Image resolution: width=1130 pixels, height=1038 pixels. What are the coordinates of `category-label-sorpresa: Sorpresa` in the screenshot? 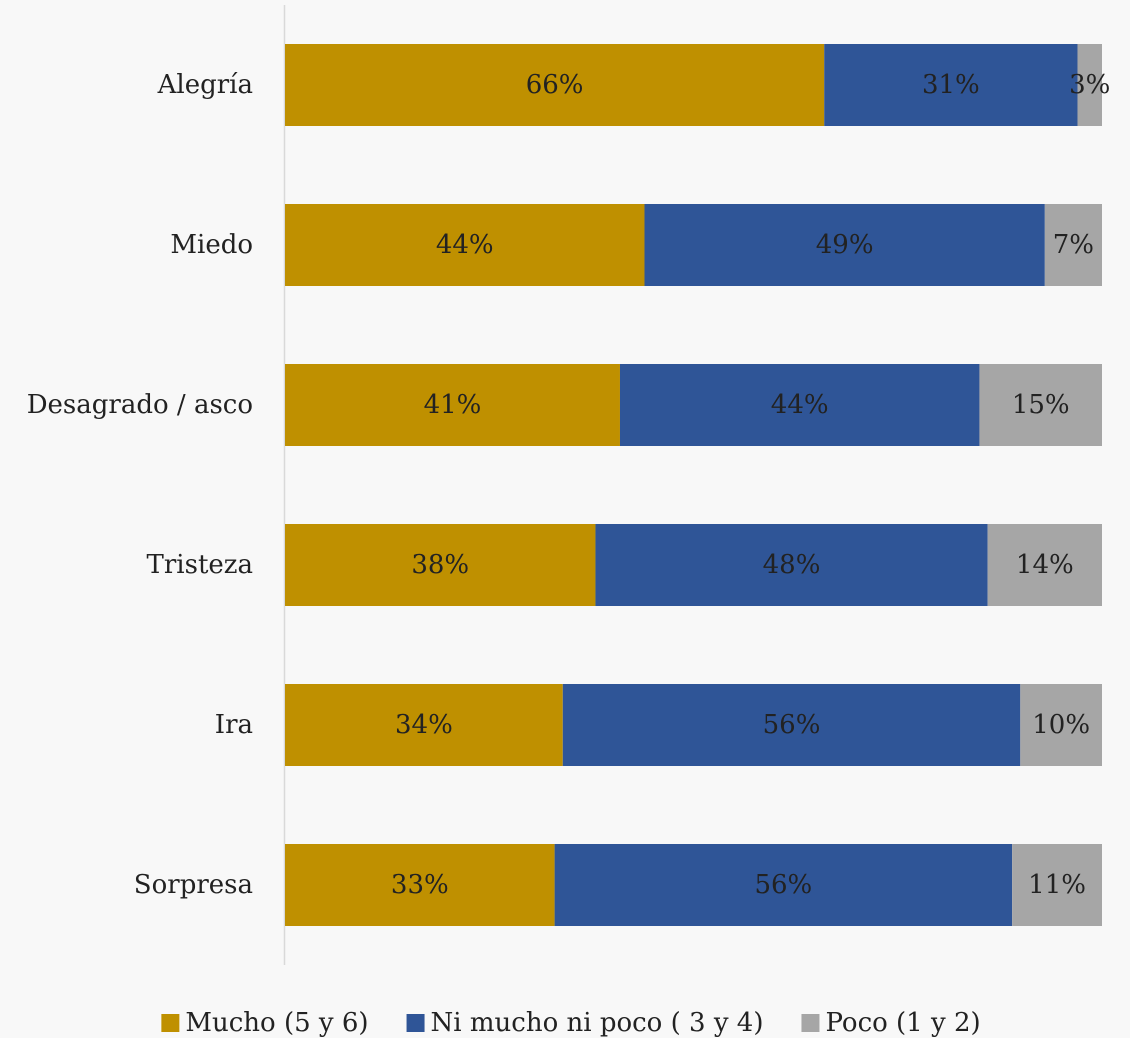 It's located at (193, 885).